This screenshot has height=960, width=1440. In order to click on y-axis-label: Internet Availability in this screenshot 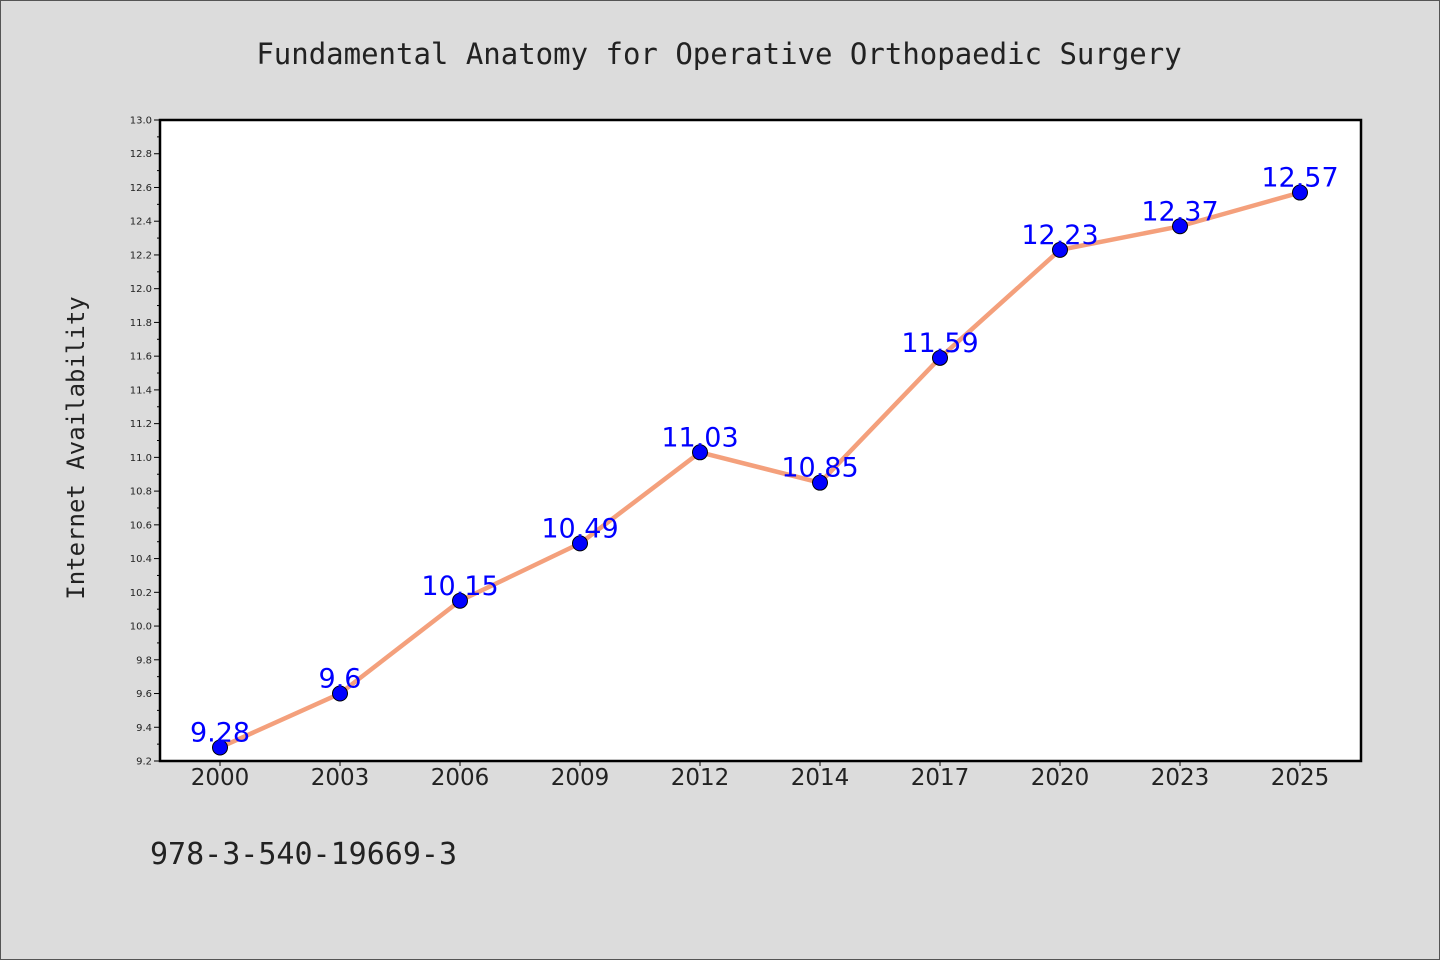, I will do `click(76, 447)`.